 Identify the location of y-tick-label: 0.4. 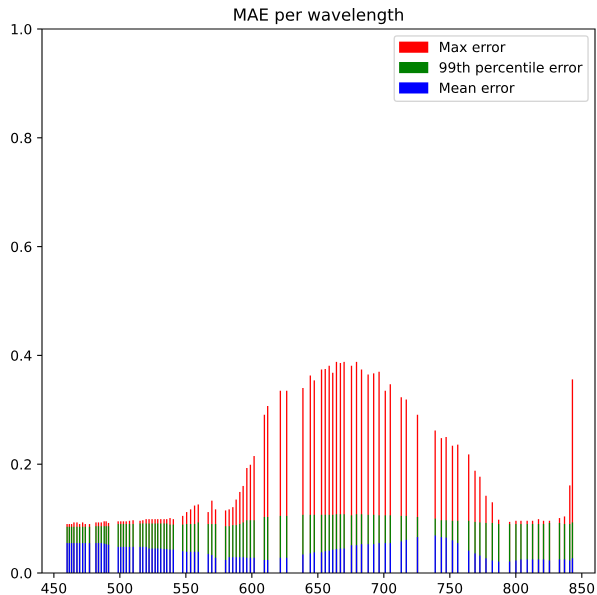
(21, 355).